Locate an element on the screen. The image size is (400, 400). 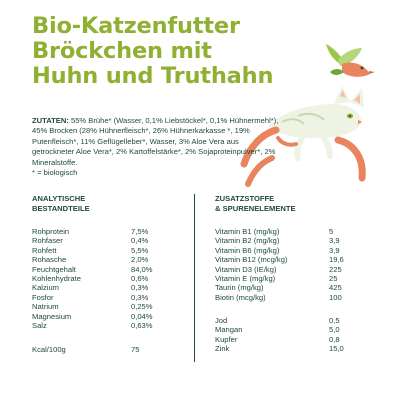
row-label: Mangan is located at coordinates (229, 330).